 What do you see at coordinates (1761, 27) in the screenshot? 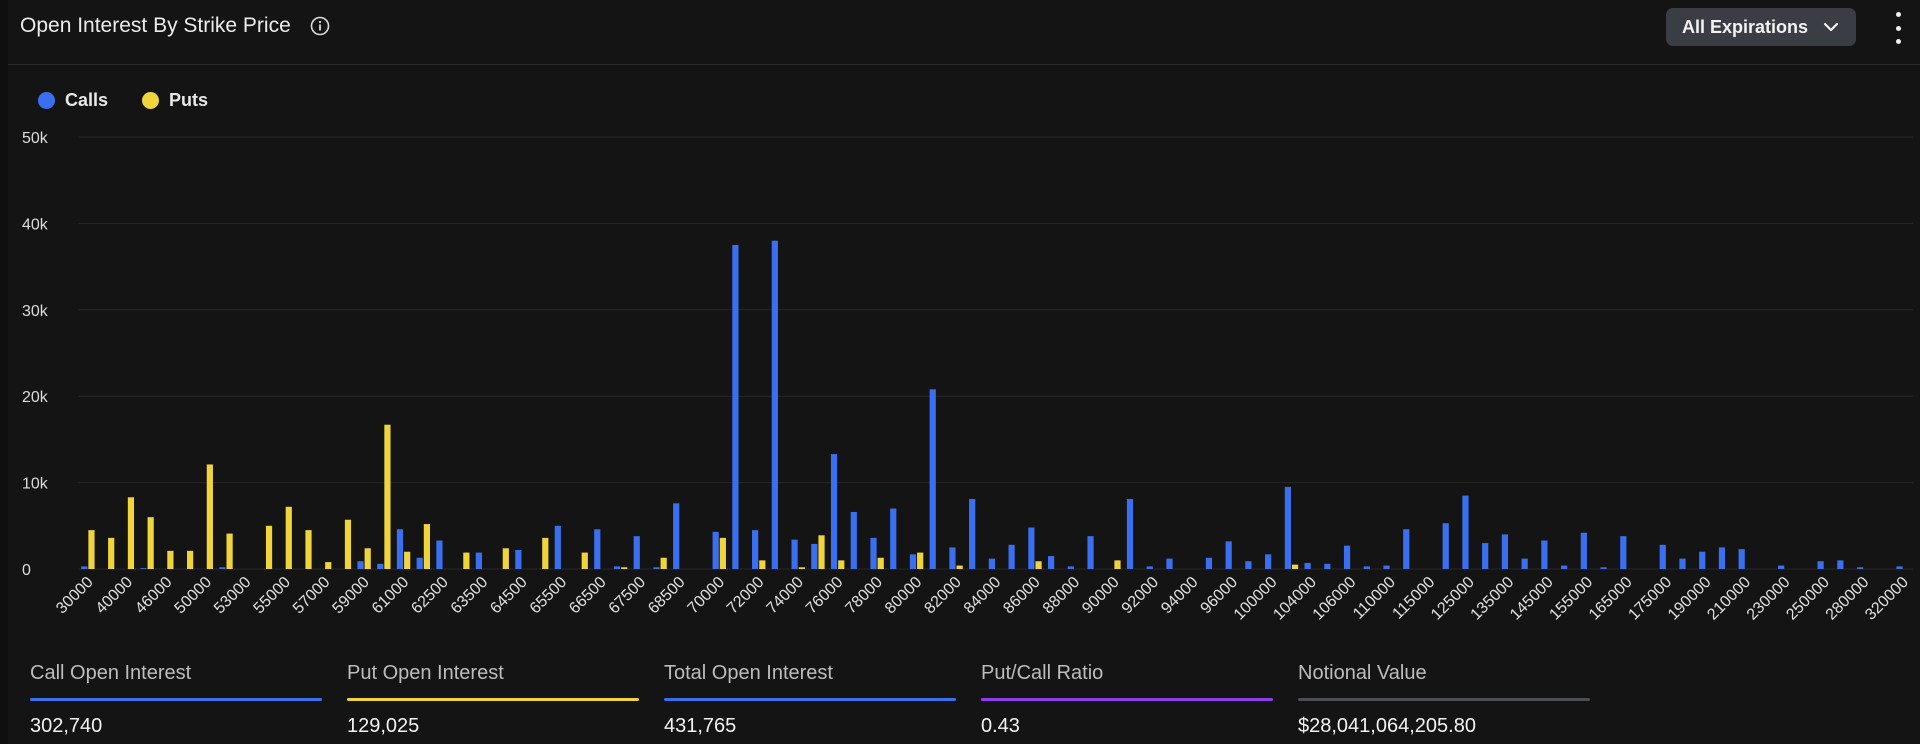
I see `expiration-dropdown: All Expirations` at bounding box center [1761, 27].